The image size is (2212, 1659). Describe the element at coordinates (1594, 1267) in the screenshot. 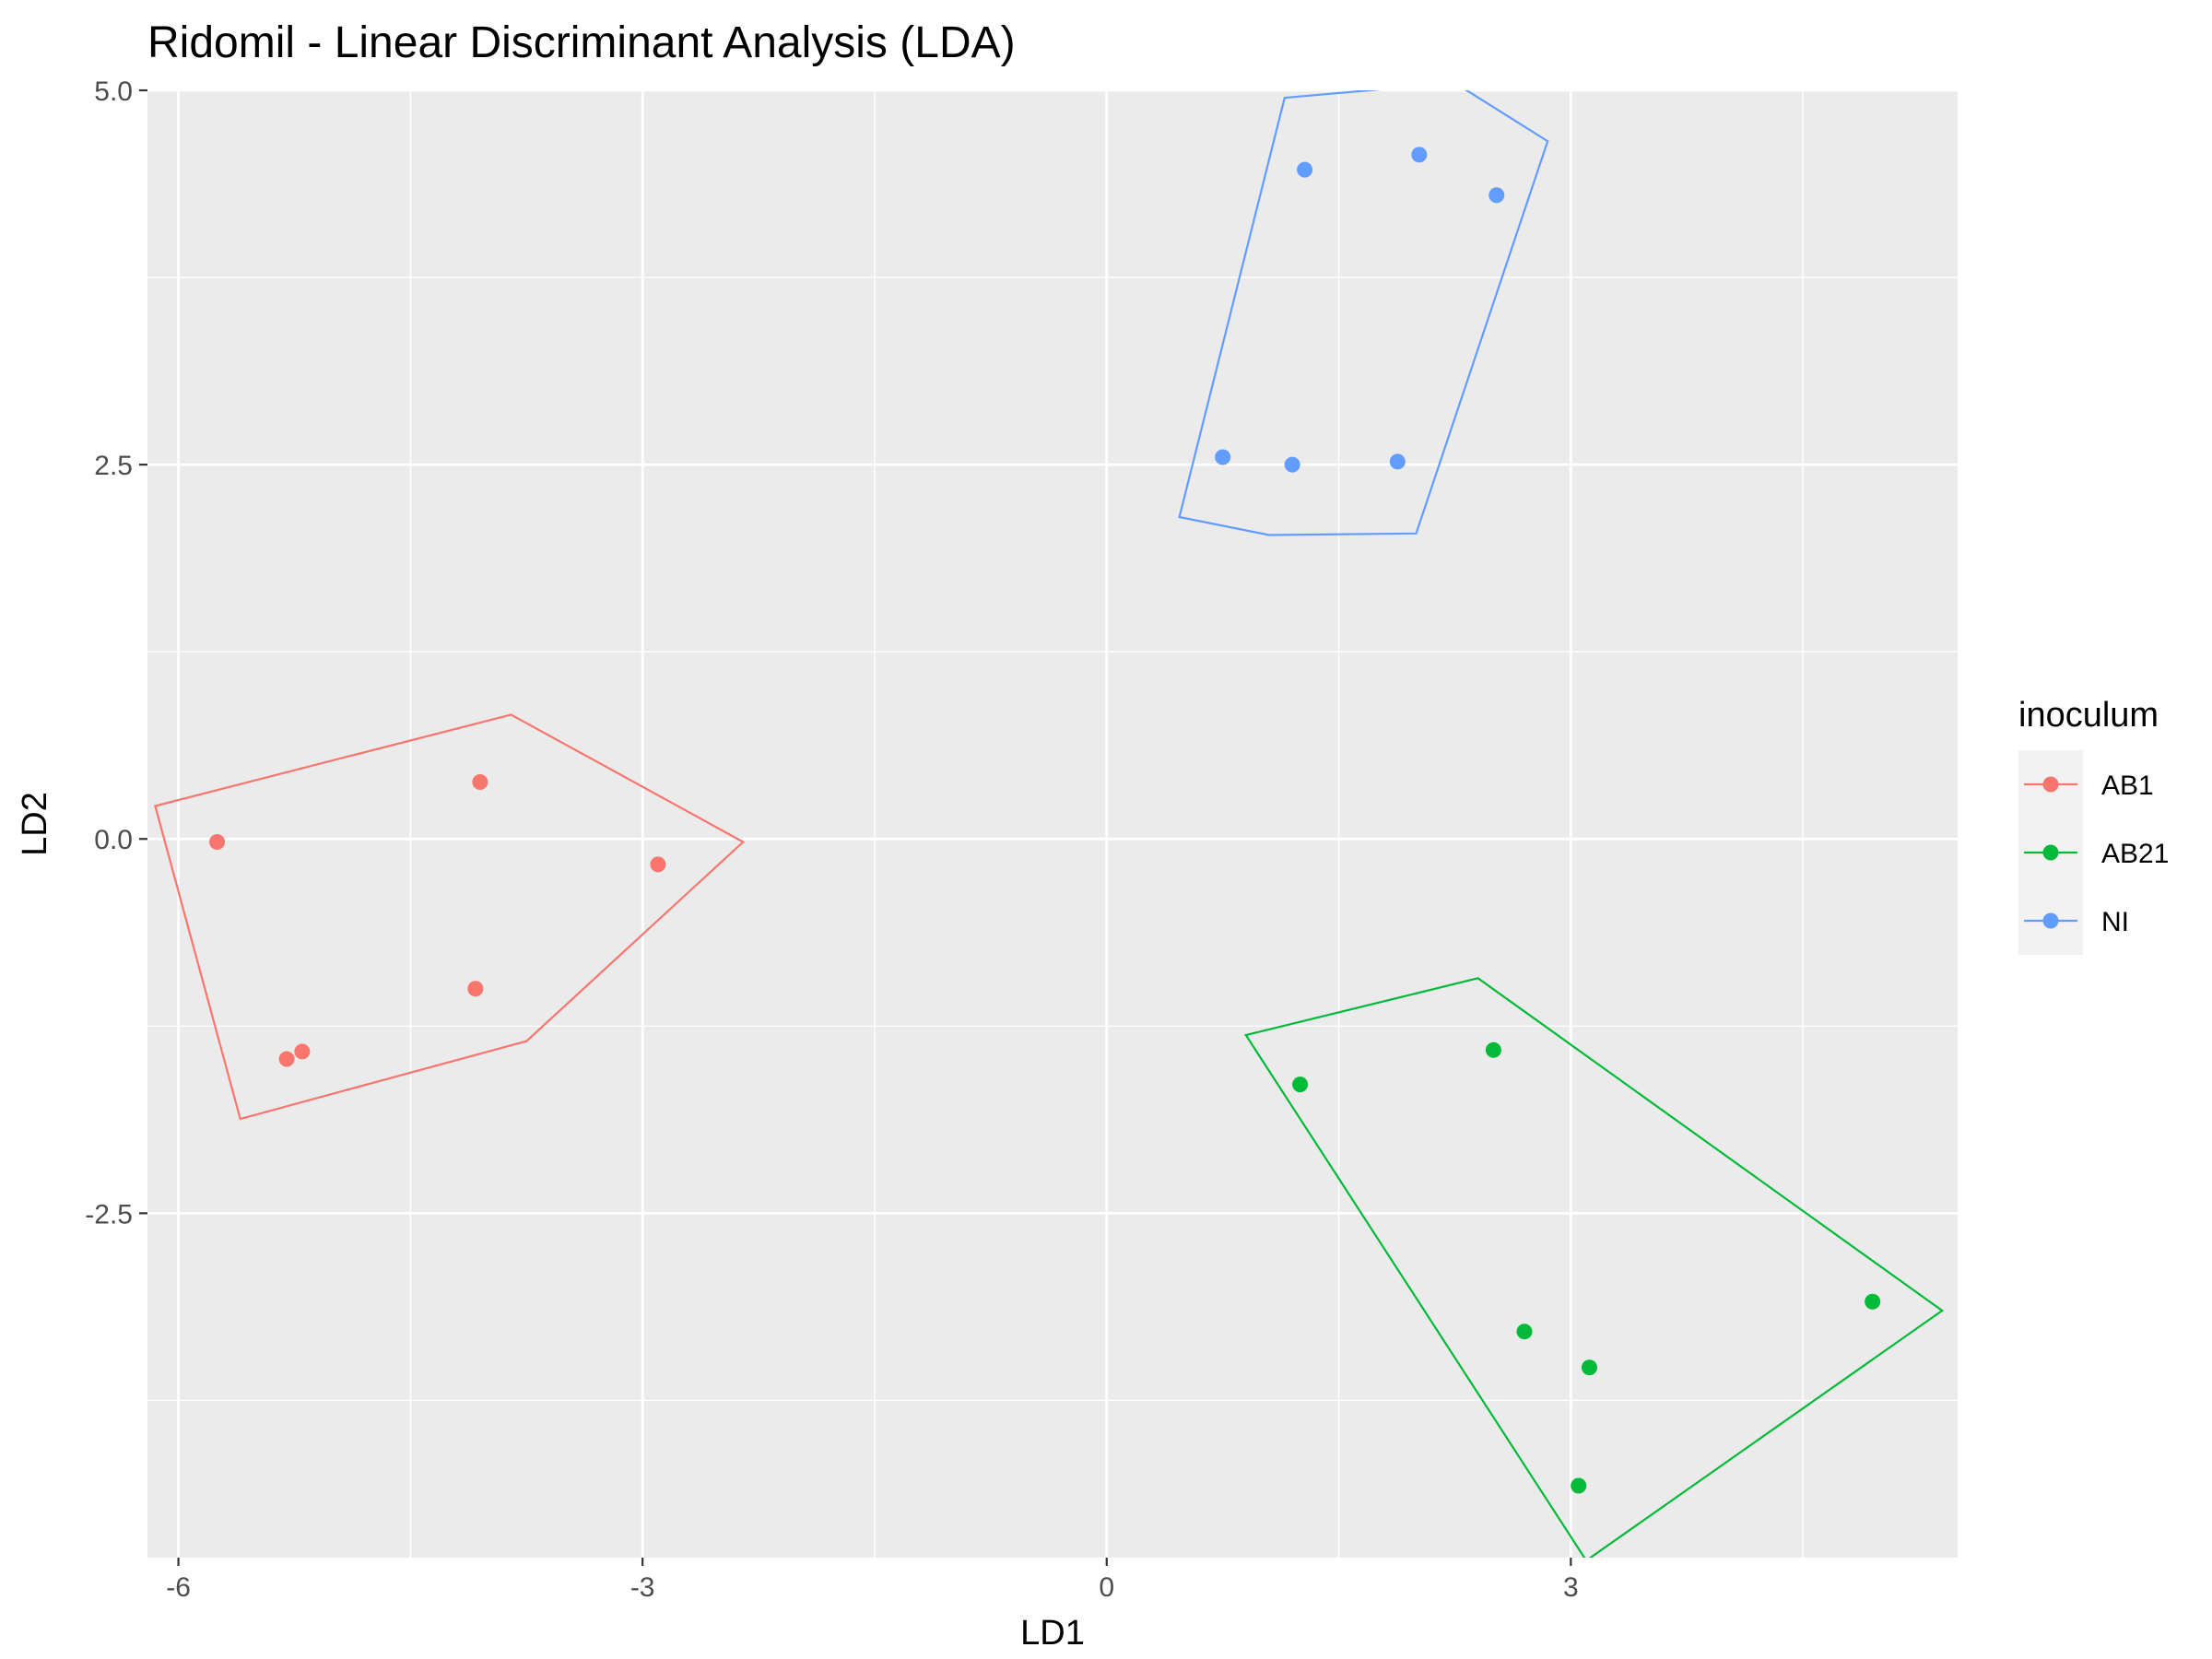

I see `hull-ab21` at that location.